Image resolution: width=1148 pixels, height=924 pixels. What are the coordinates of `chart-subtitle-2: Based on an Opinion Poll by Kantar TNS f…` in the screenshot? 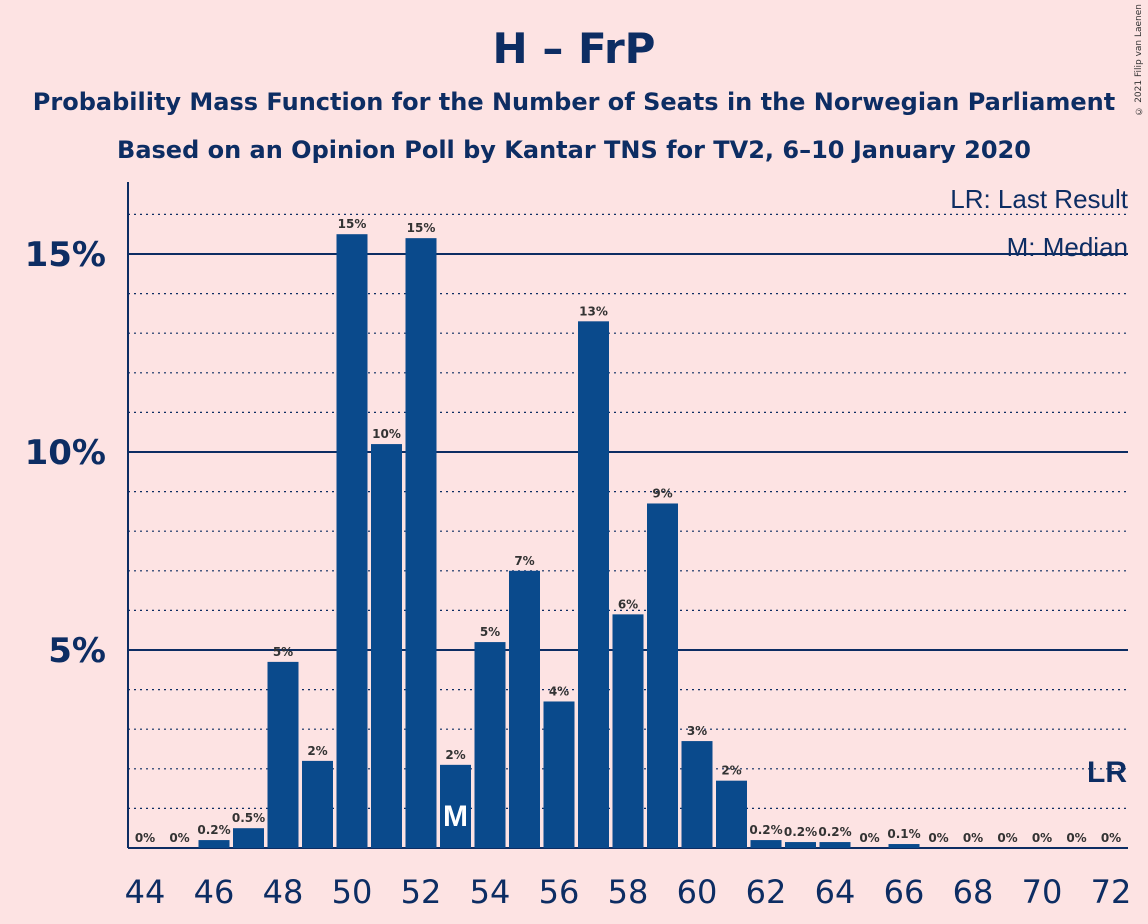 It's located at (574, 150).